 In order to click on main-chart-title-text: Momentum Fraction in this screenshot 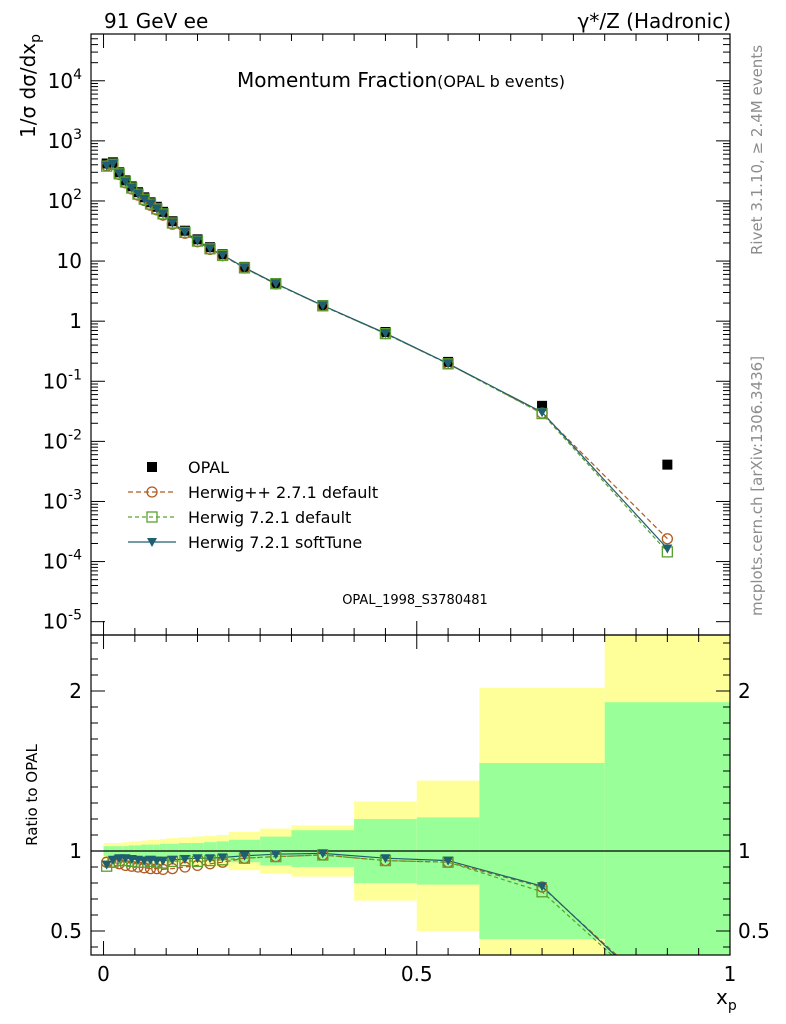, I will do `click(337, 80)`.